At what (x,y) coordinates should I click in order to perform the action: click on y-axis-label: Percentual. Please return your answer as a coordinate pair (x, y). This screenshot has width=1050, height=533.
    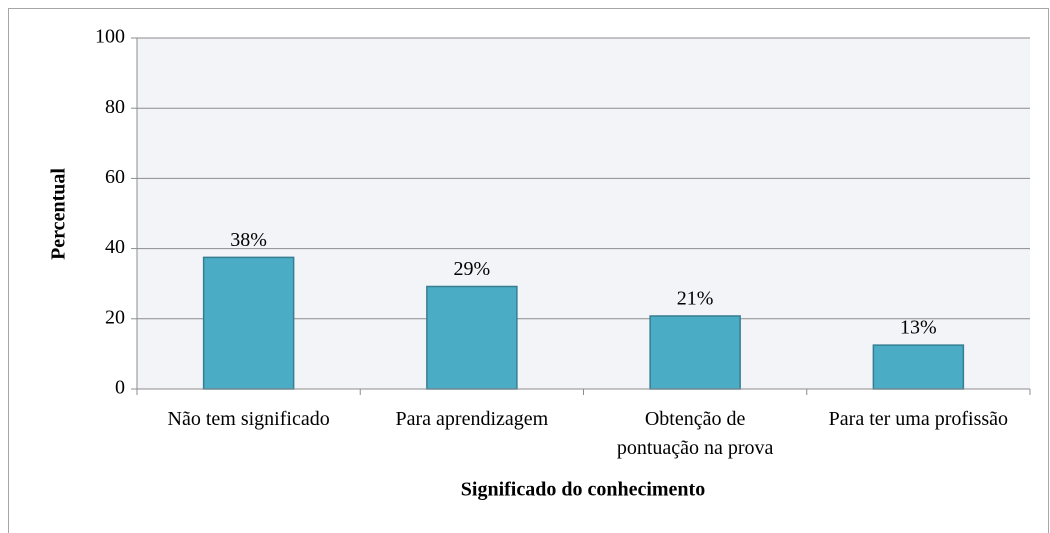
    Looking at the image, I should click on (59, 214).